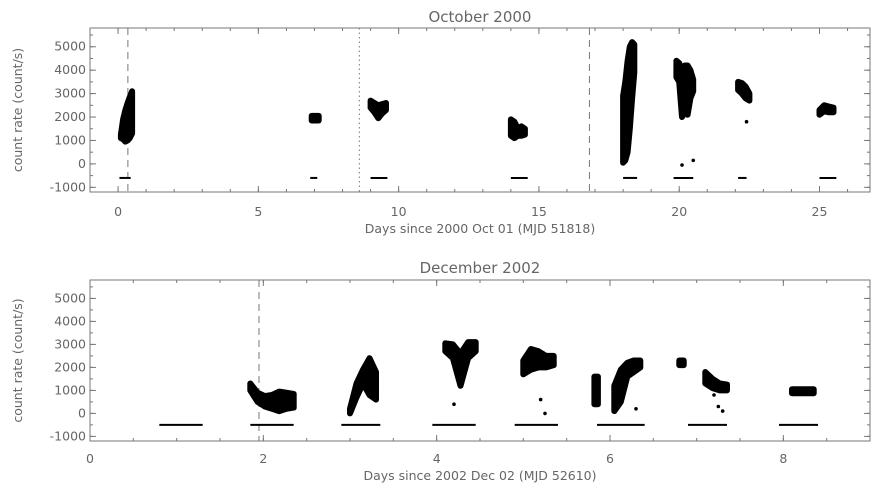 This screenshot has height=489, width=872. Describe the element at coordinates (17, 360) in the screenshot. I see `panel2-y-axis-label: count rate (count/s)` at that location.